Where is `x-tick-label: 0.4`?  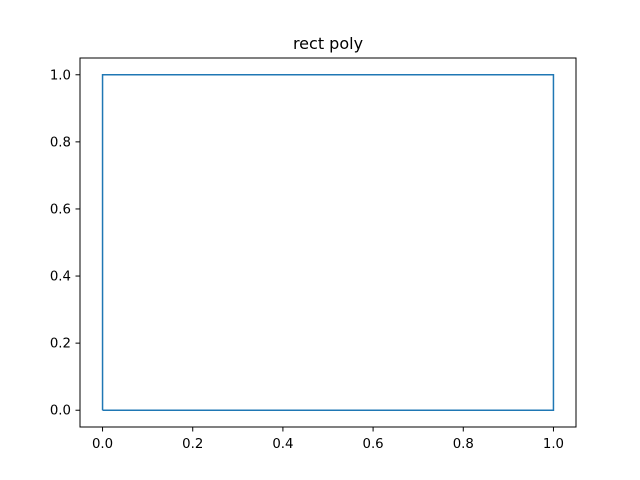 x-tick-label: 0.4 is located at coordinates (282, 444).